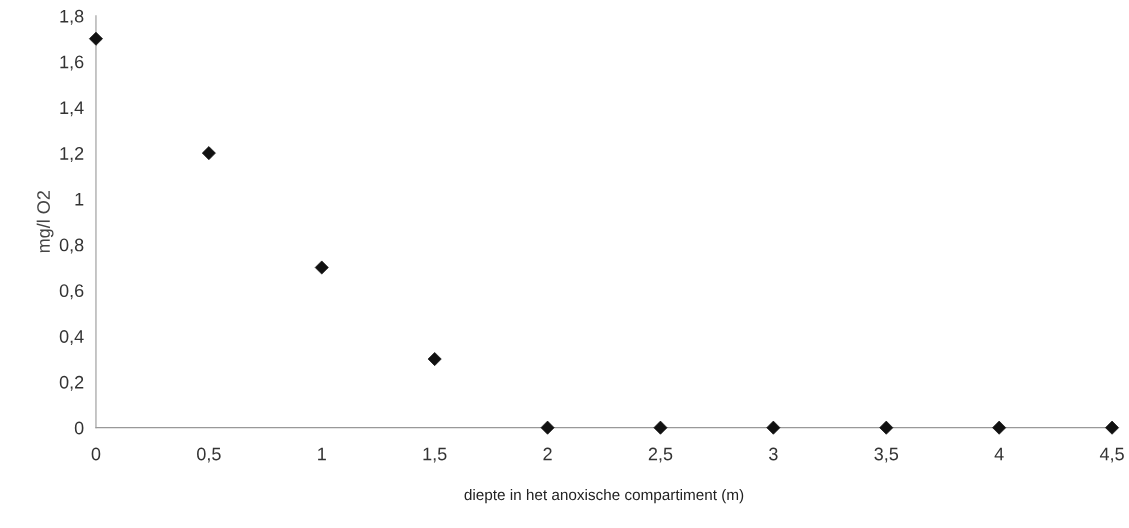 This screenshot has width=1129, height=528. I want to click on y-tick-label: 0, so click(79, 428).